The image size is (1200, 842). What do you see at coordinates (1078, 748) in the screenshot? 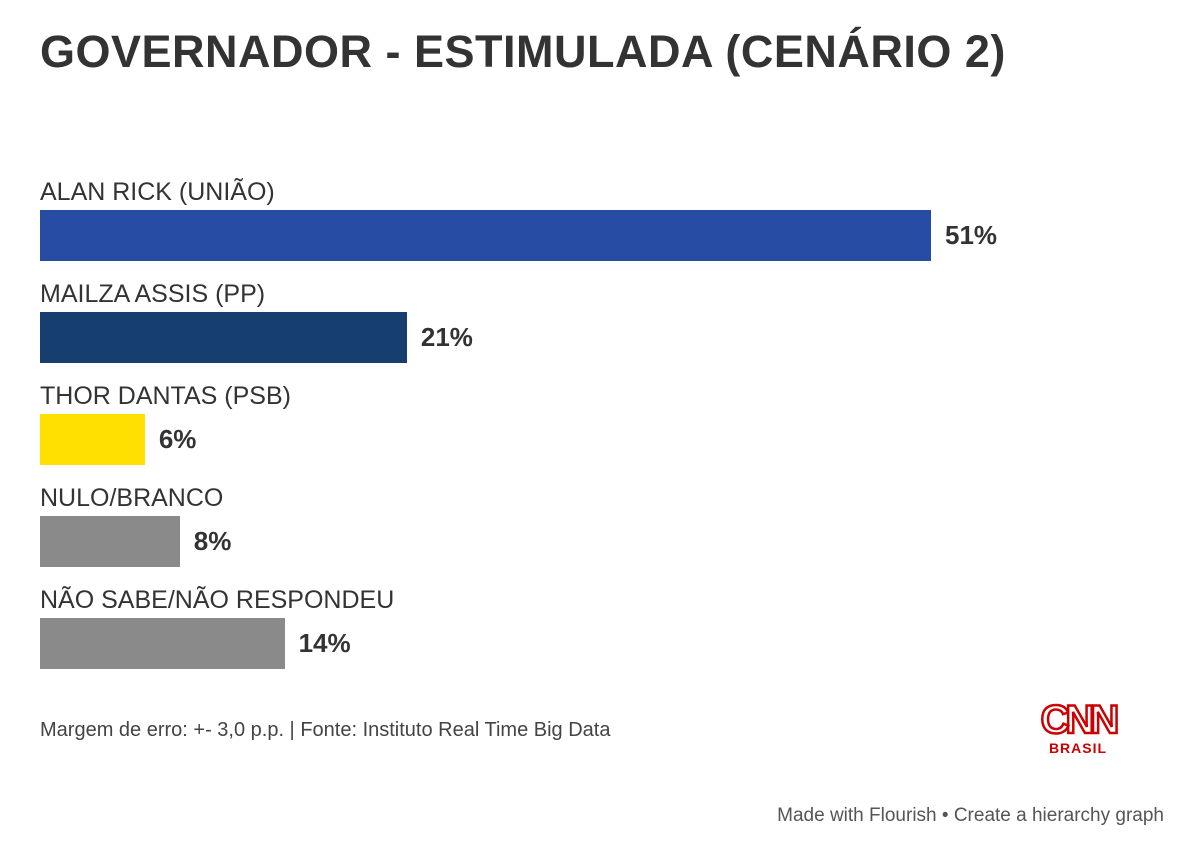
I see `logo-sub: BRASIL` at bounding box center [1078, 748].